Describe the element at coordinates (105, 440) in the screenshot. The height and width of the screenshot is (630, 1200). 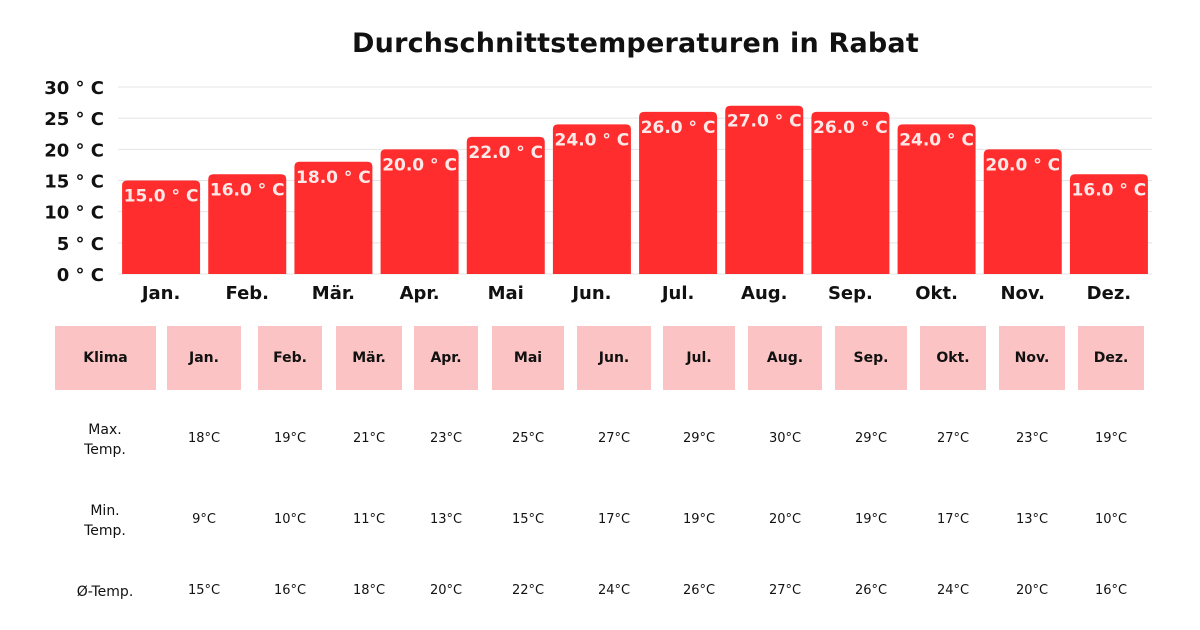
I see `table-row-label: Max. Temp.` at that location.